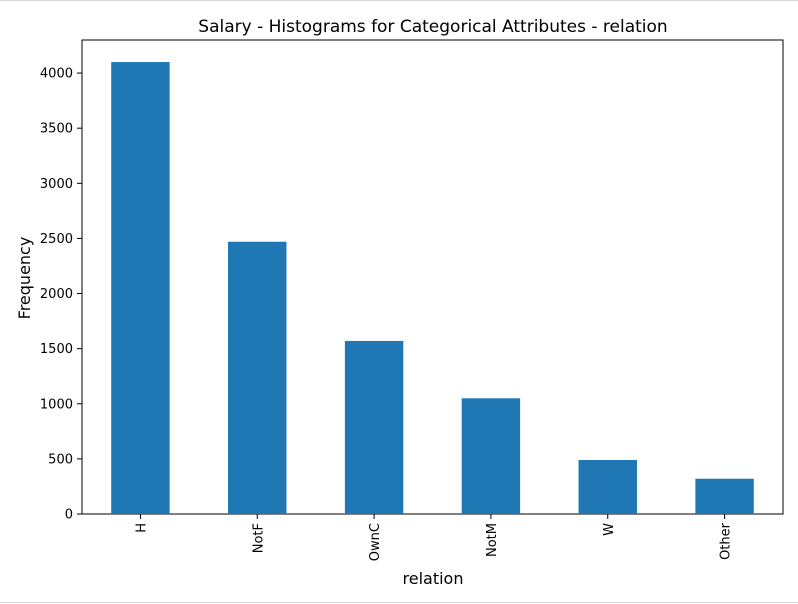 The width and height of the screenshot is (798, 604). I want to click on bar-notf, so click(257, 378).